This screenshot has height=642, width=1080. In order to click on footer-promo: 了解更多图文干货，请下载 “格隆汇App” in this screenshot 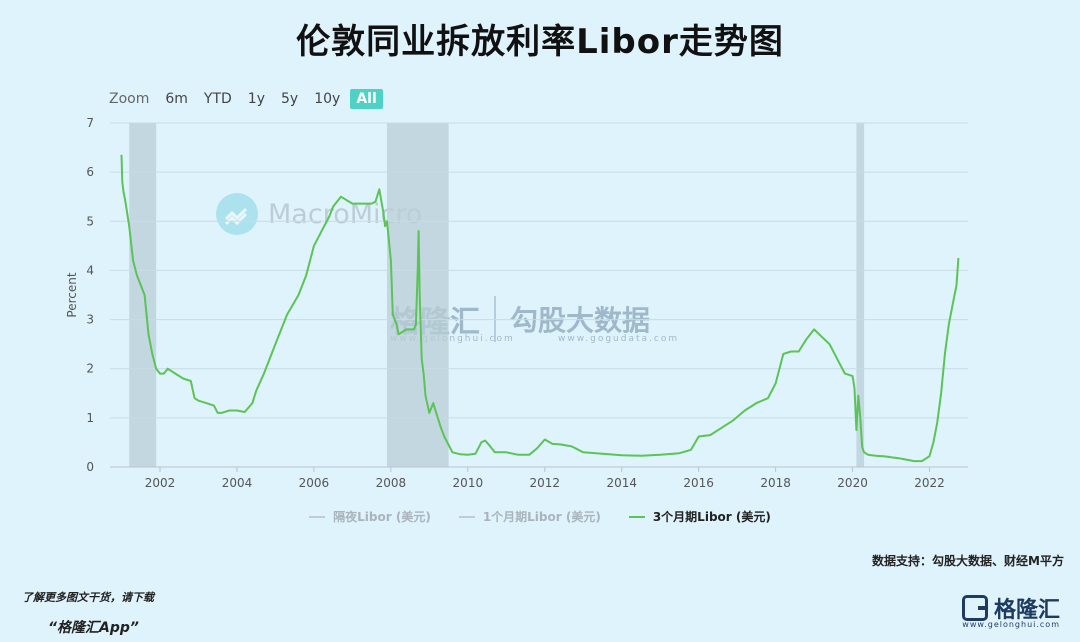, I will do `click(88, 613)`.